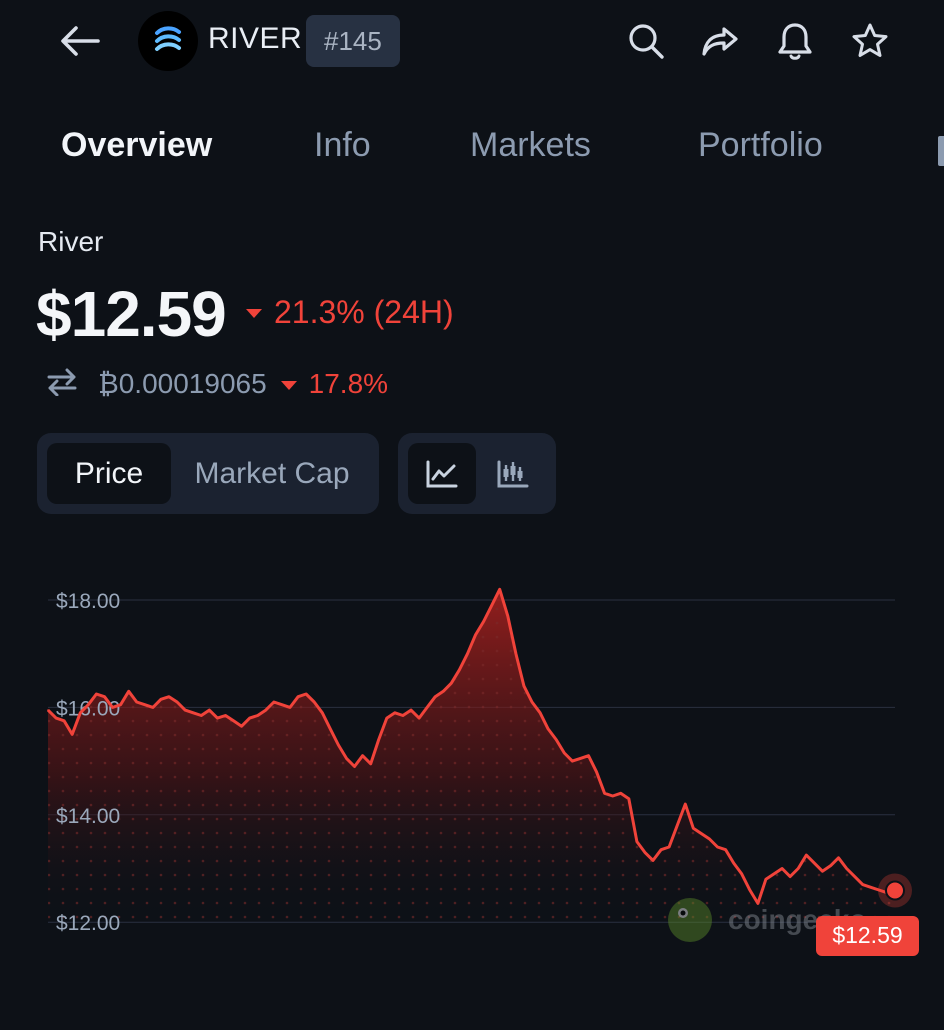 Image resolution: width=944 pixels, height=1030 pixels. I want to click on current-price: $12.59, so click(131, 314).